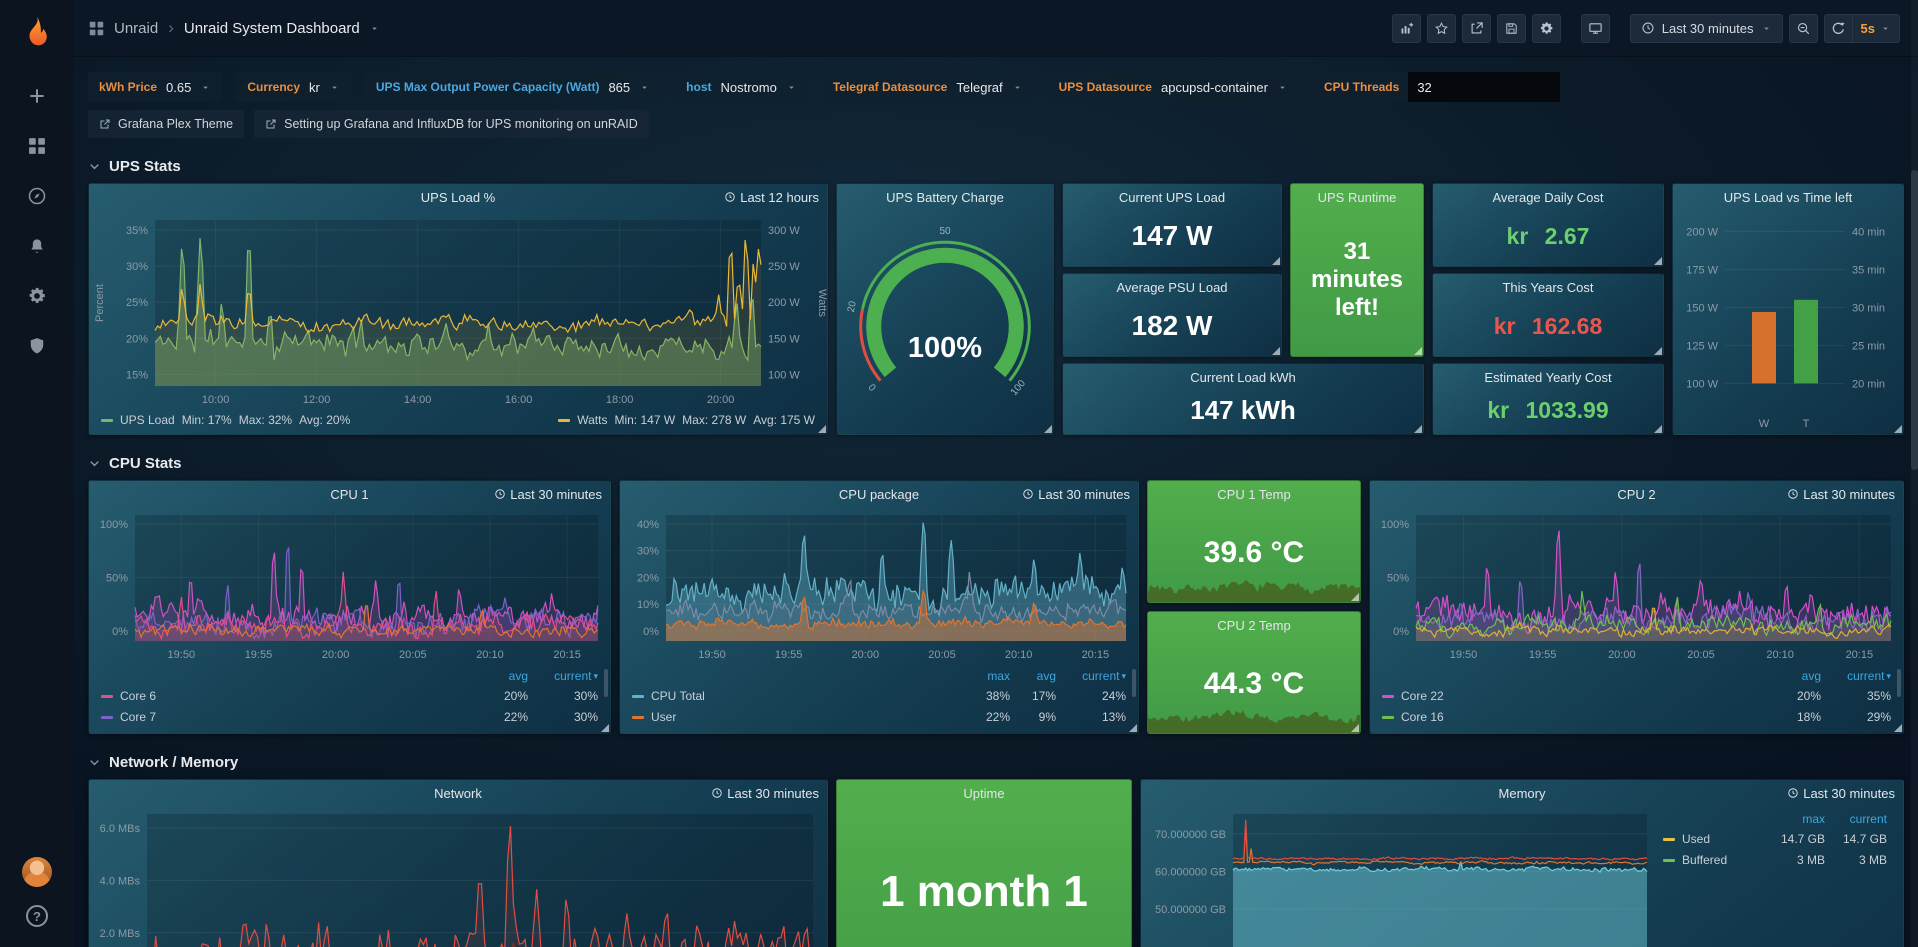 This screenshot has height=947, width=1918. I want to click on panel-title: Uptime, so click(984, 793).